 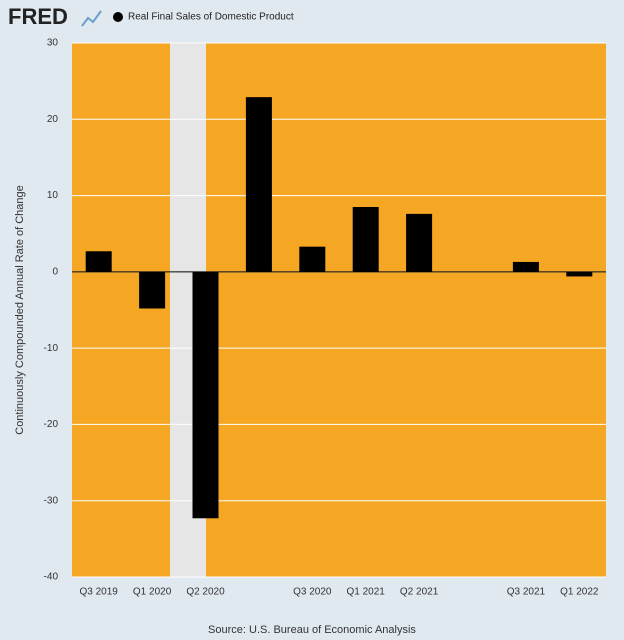 I want to click on y-tick-label: 20, so click(x=53, y=119).